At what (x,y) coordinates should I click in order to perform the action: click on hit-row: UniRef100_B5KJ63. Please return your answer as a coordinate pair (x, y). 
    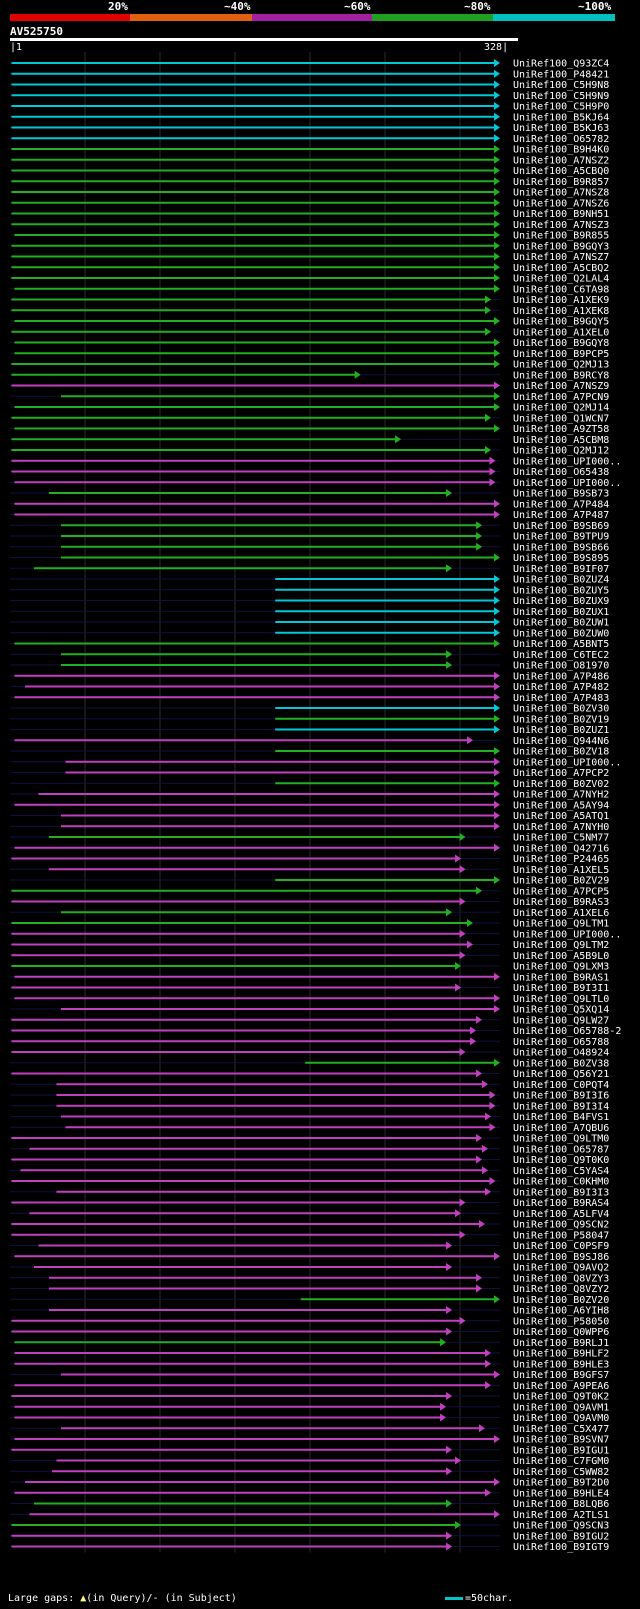
    Looking at the image, I should click on (309, 128).